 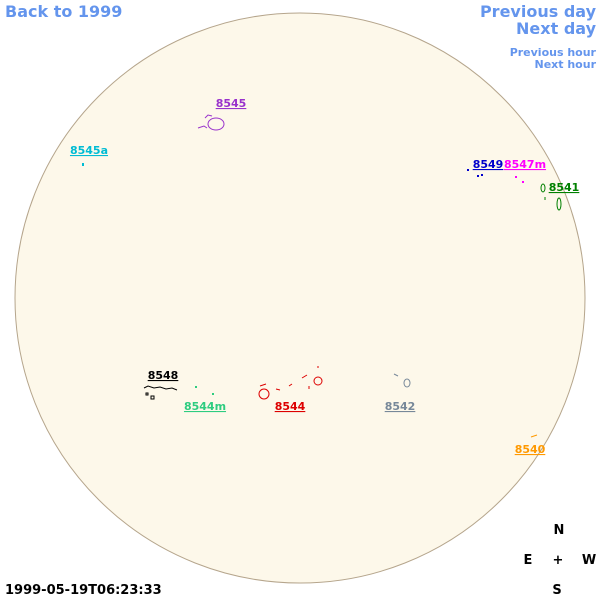 What do you see at coordinates (556, 590) in the screenshot?
I see `compass-south: S` at bounding box center [556, 590].